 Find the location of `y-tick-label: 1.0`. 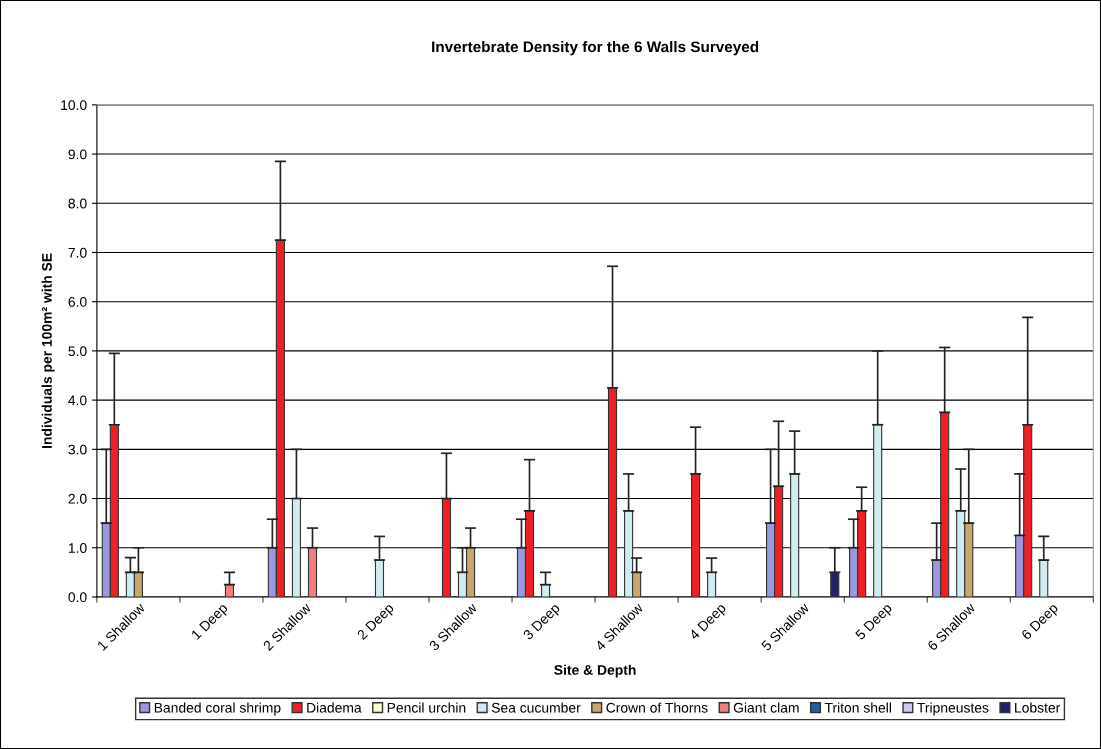

y-tick-label: 1.0 is located at coordinates (77, 548).